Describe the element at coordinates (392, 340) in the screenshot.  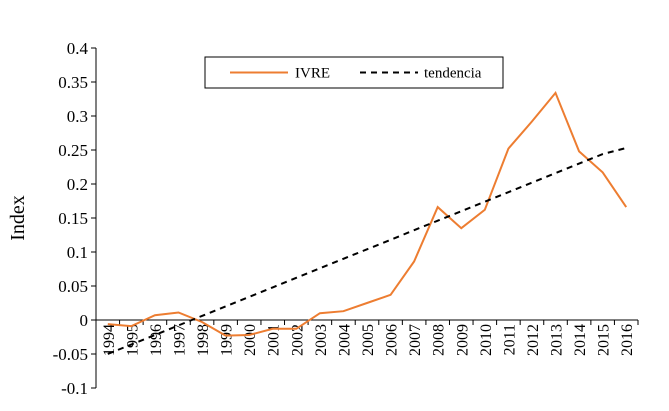
I see `x-tick-label: 2006` at that location.